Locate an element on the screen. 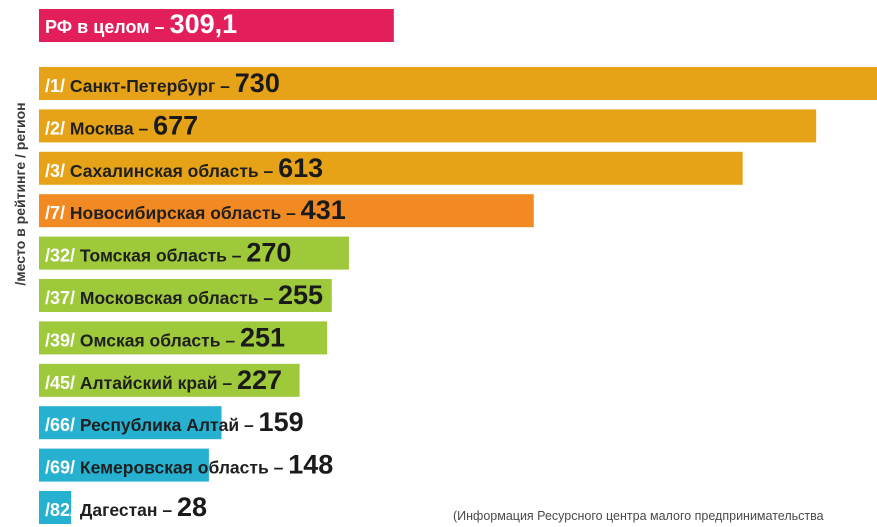 The height and width of the screenshot is (527, 877). category-label: Кемеровская область – is located at coordinates (181, 468).